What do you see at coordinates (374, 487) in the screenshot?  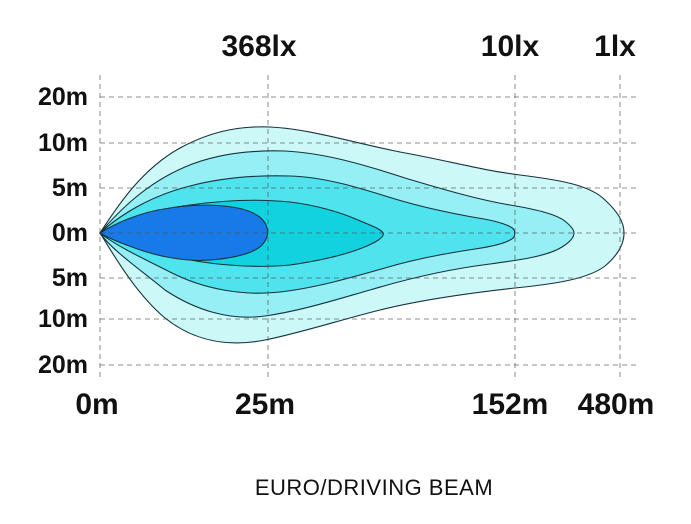 I see `chart-title: EURO/DRIVING BEAM` at bounding box center [374, 487].